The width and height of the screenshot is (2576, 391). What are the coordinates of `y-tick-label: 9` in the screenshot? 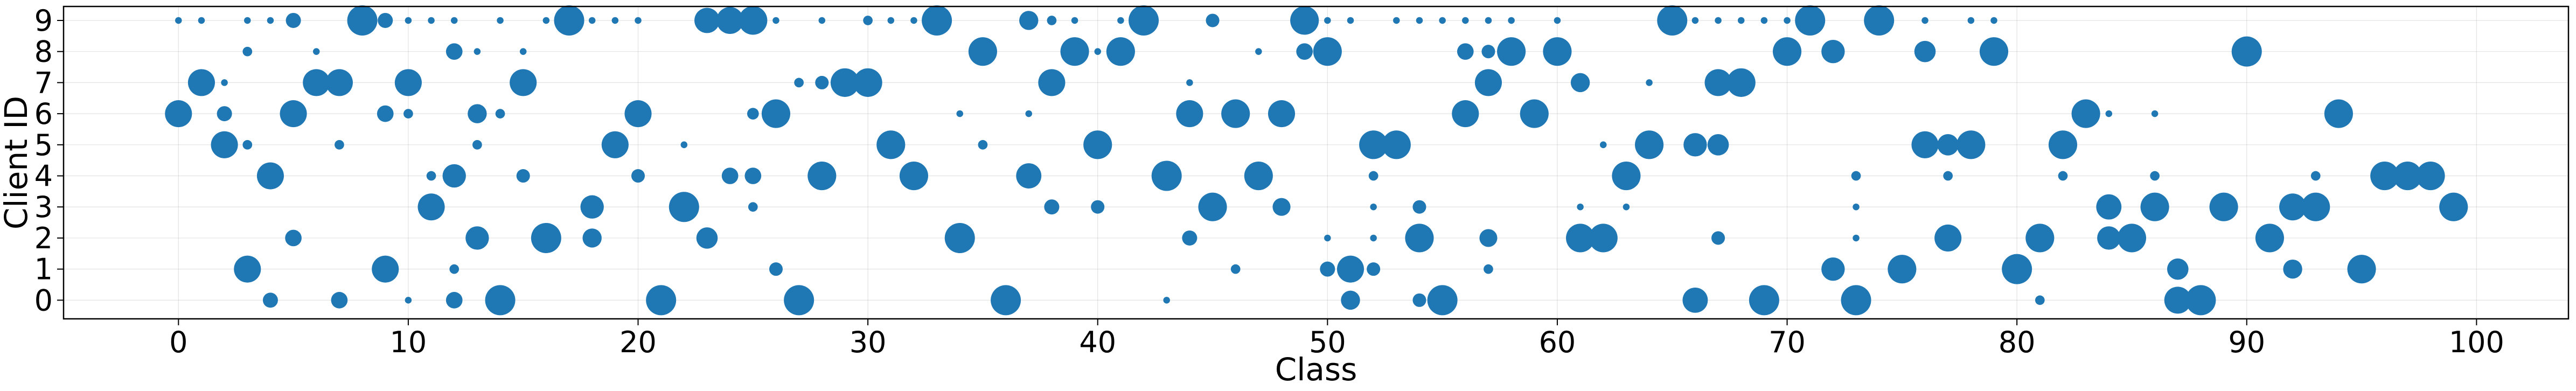 It's located at (44, 21).